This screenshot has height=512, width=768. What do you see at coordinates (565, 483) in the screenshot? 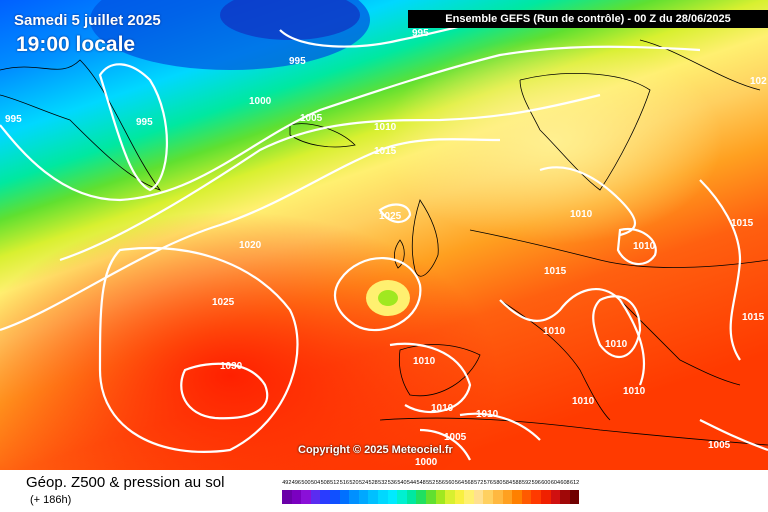
I see `scale-label: 608` at bounding box center [565, 483].